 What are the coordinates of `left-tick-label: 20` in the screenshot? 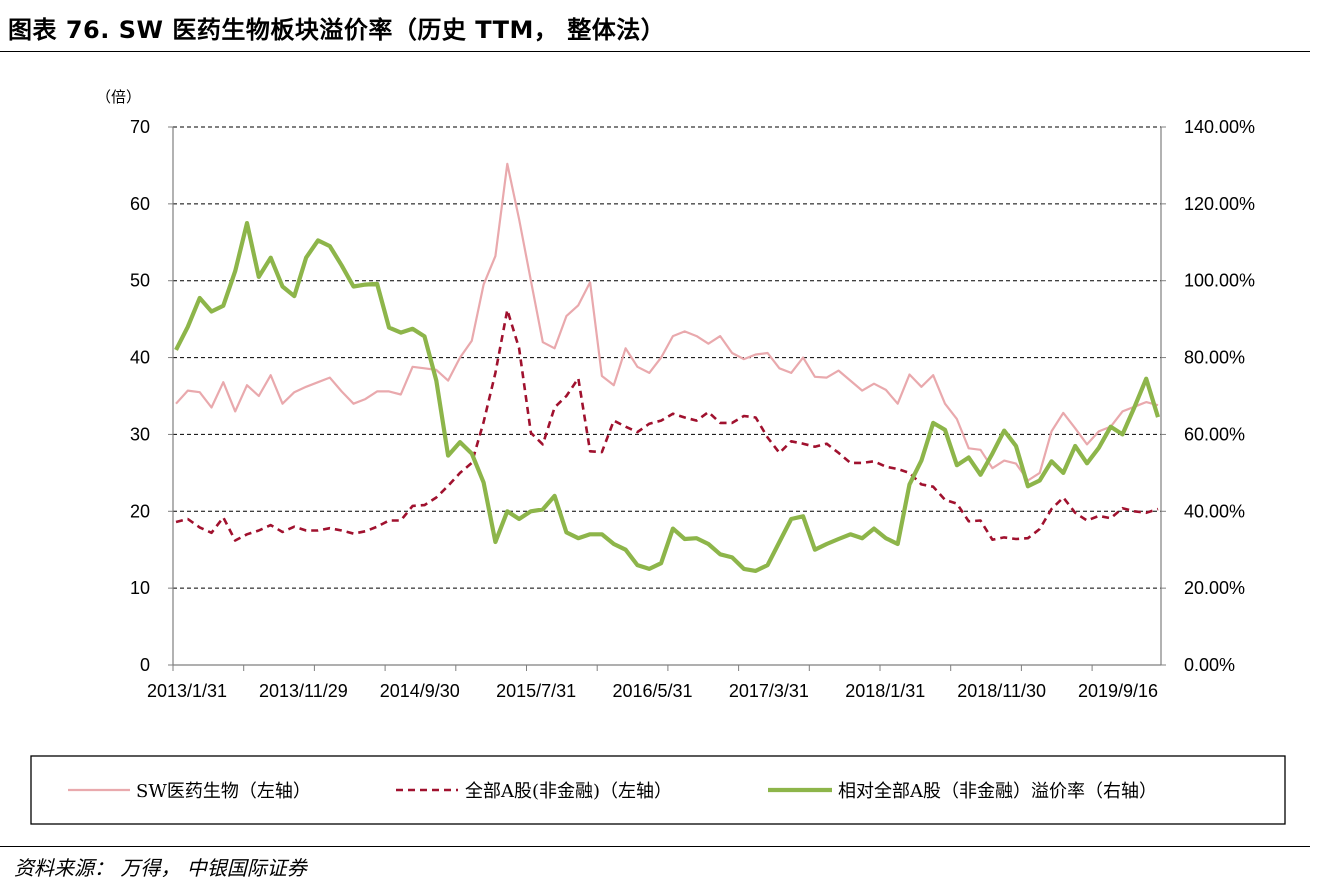 It's located at (140, 511).